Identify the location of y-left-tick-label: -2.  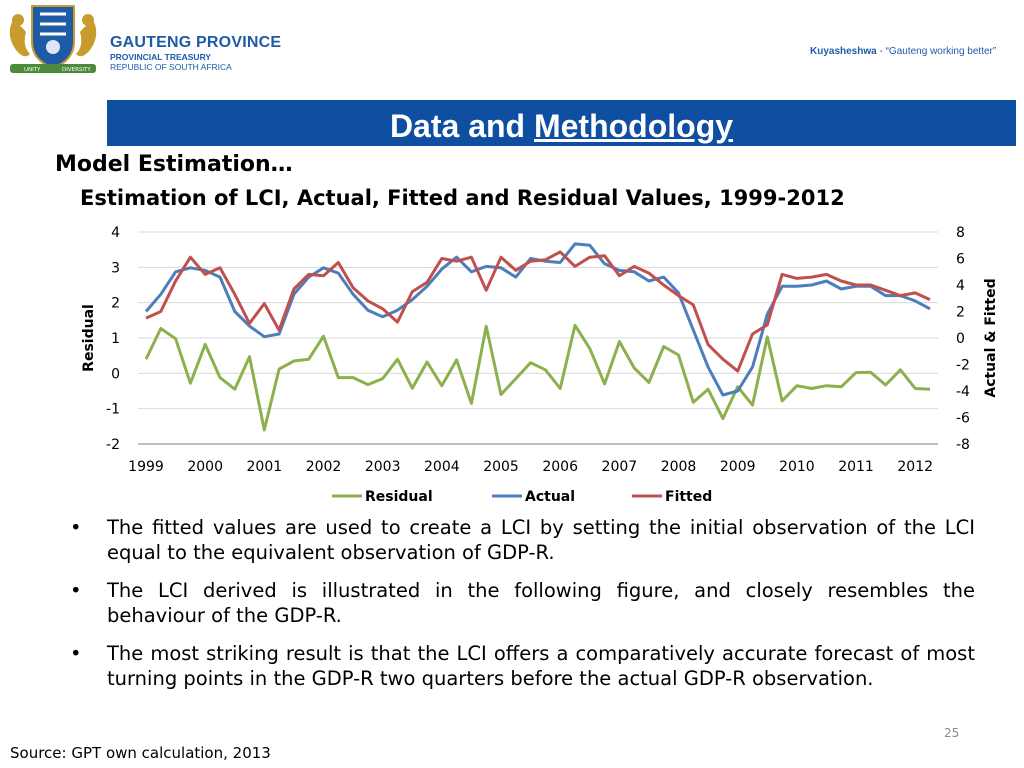
(113, 445).